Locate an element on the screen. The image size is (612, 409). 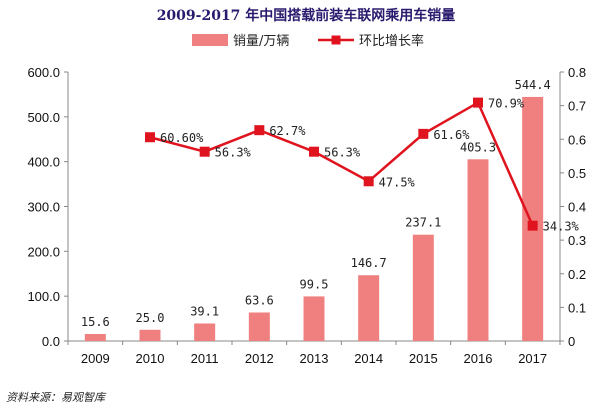
growth-value-label: 60.60% is located at coordinates (182, 138).